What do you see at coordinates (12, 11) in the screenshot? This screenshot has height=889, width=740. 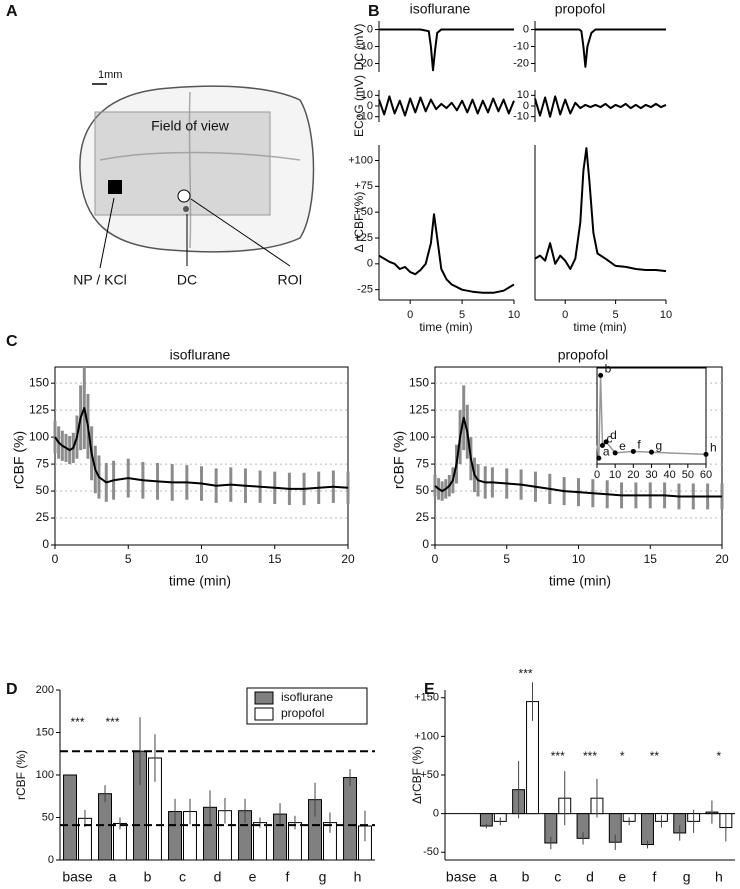 I see `panel-label: A` at bounding box center [12, 11].